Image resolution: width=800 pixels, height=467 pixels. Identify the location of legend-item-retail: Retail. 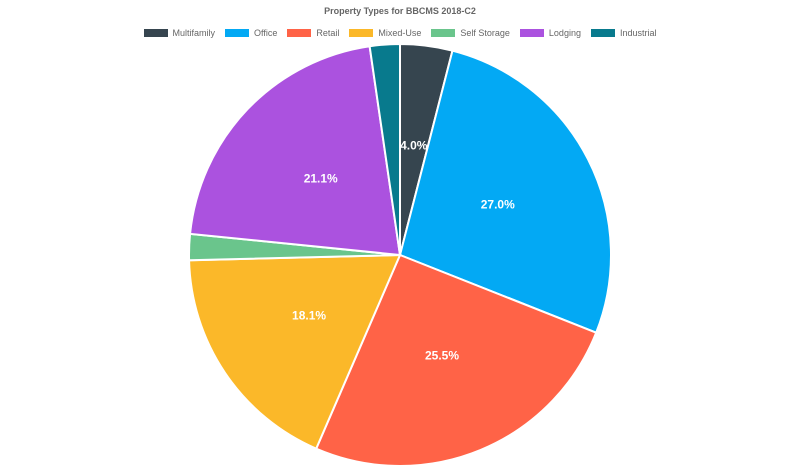
(313, 33).